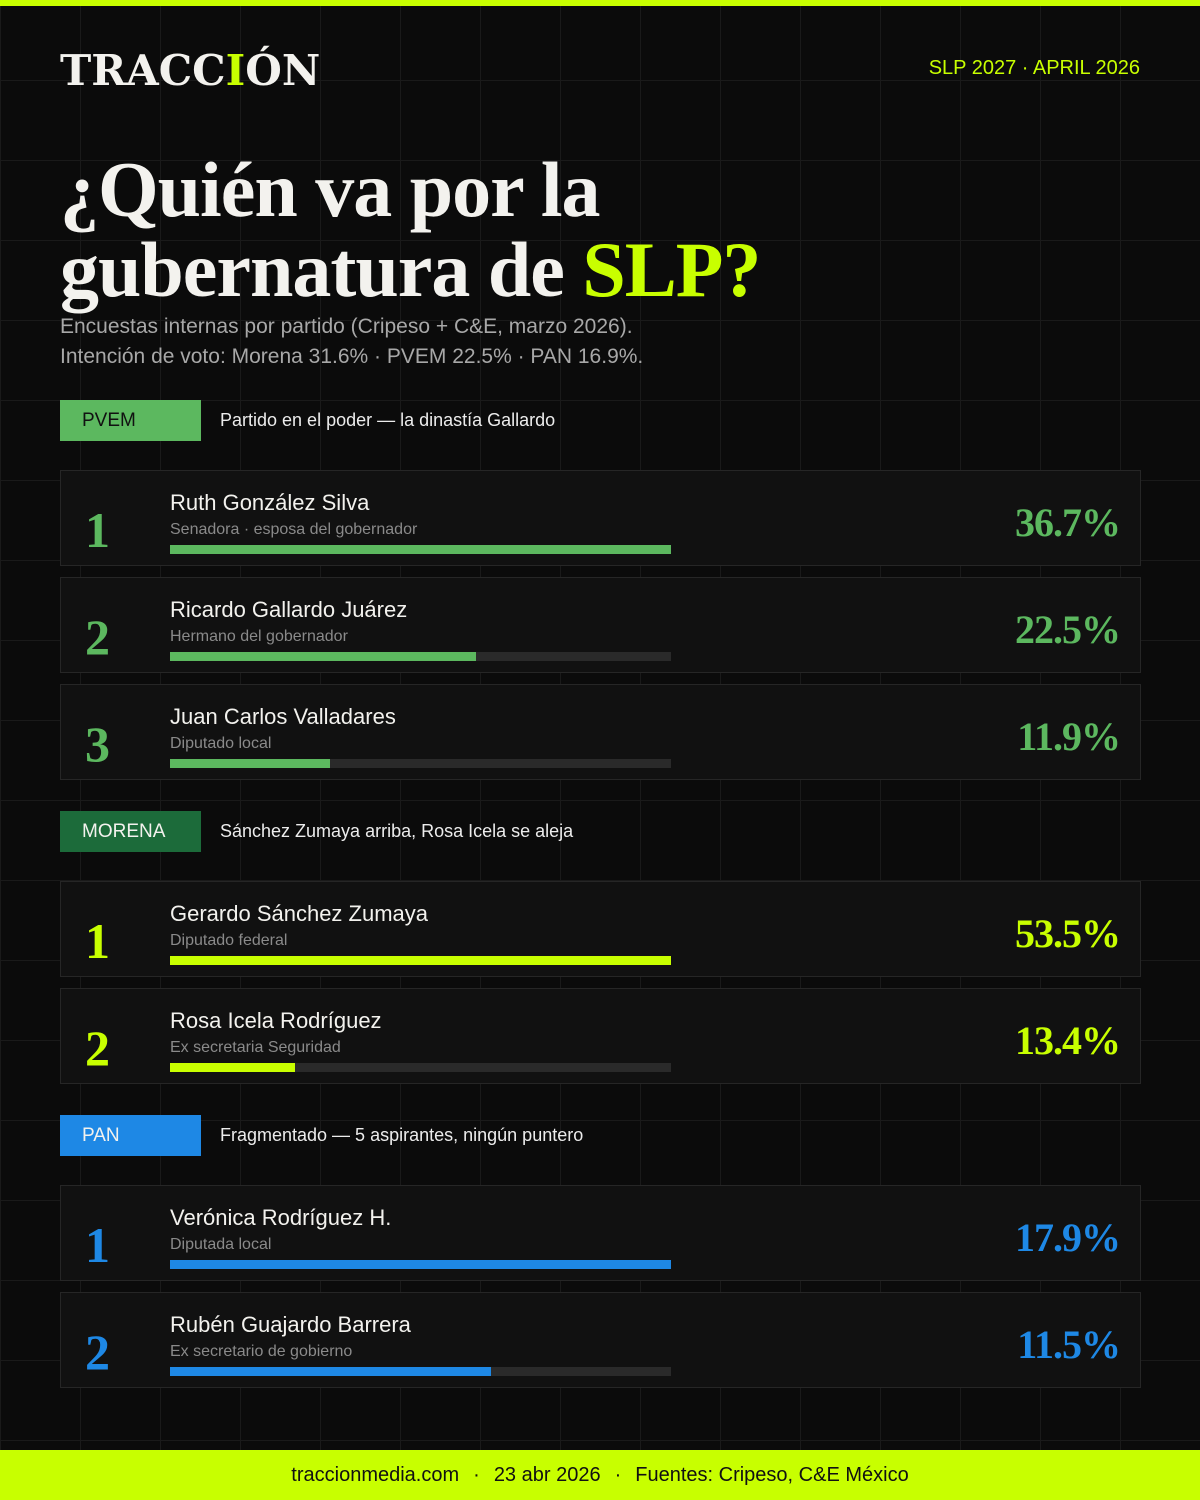  What do you see at coordinates (600, 3) in the screenshot?
I see `top-accent-bar` at bounding box center [600, 3].